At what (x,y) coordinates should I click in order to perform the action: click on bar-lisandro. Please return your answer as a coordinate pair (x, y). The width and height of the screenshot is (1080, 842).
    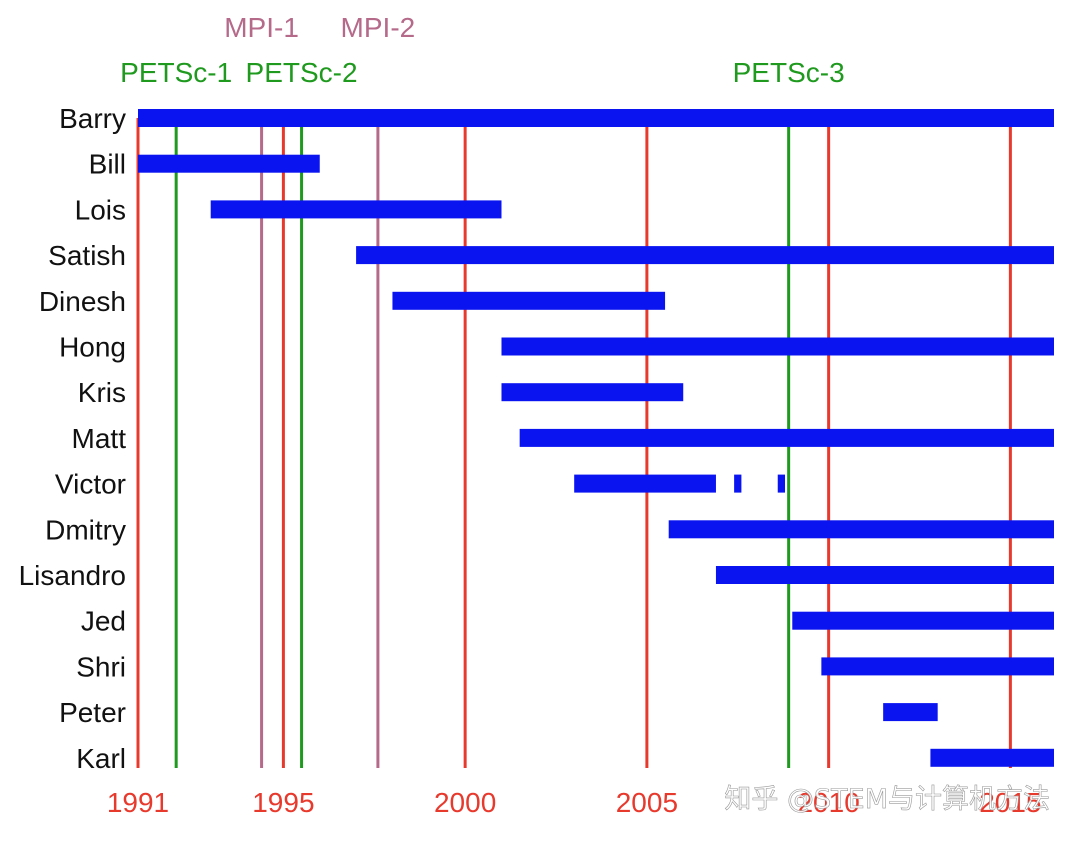
    Looking at the image, I should click on (884, 575).